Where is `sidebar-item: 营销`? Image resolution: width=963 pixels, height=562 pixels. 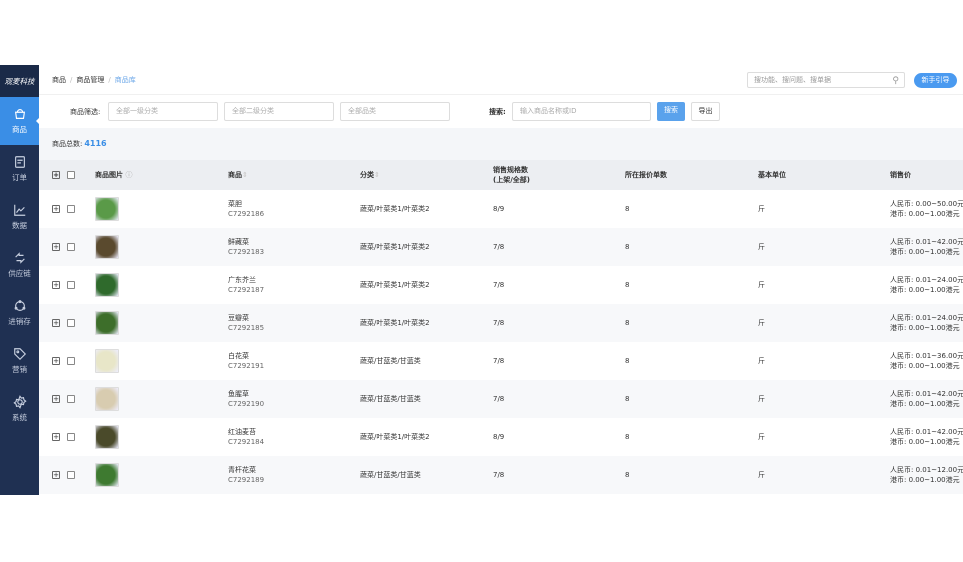
sidebar-item: 营销 is located at coordinates (19, 361).